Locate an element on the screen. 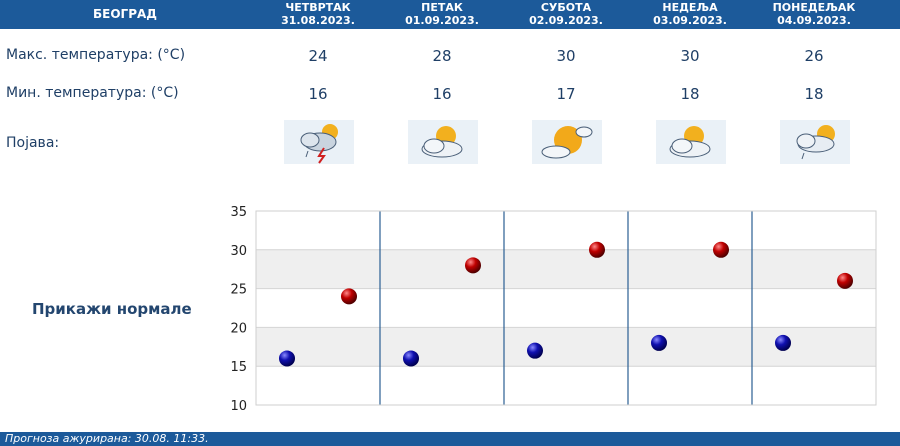  cloud-sun-rain-icon is located at coordinates (815, 142).